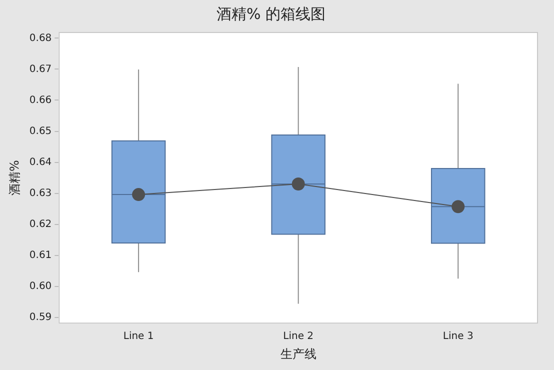 The width and height of the screenshot is (554, 370). What do you see at coordinates (298, 336) in the screenshot?
I see `x-tick-label: Line 2` at bounding box center [298, 336].